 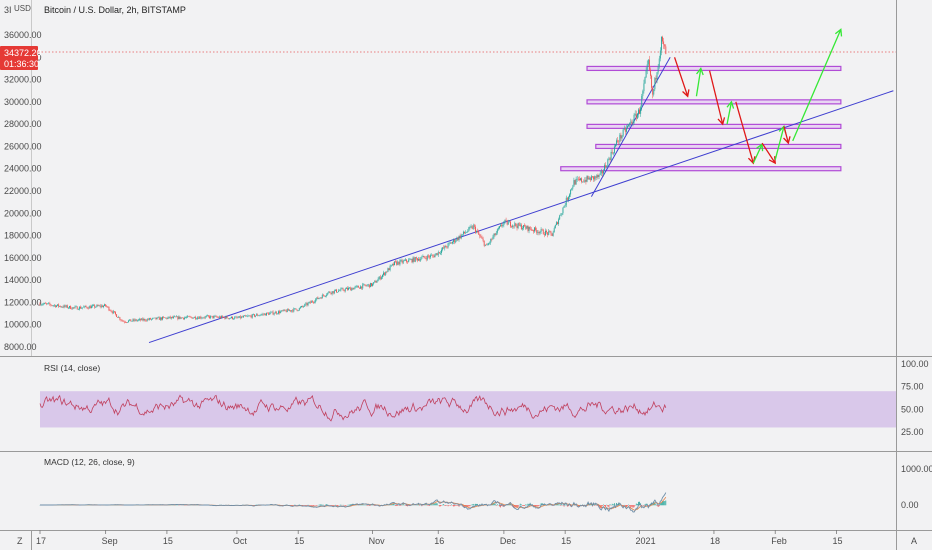 What do you see at coordinates (721, 121) in the screenshot?
I see `arrow-head` at bounding box center [721, 121].